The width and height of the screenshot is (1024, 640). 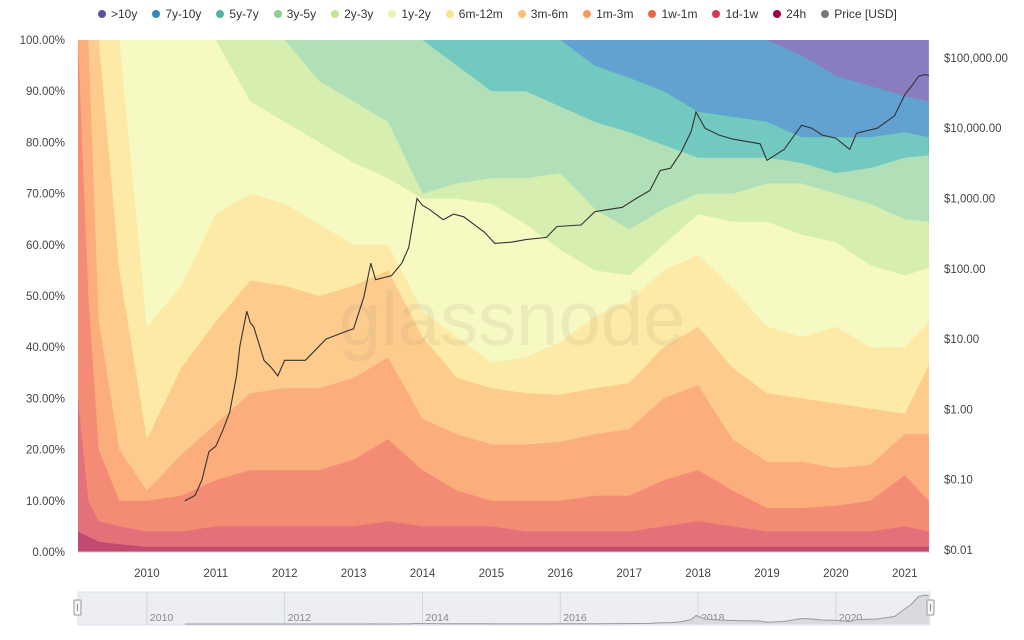 What do you see at coordinates (359, 14) in the screenshot?
I see `legend-label: 2y-3y` at bounding box center [359, 14].